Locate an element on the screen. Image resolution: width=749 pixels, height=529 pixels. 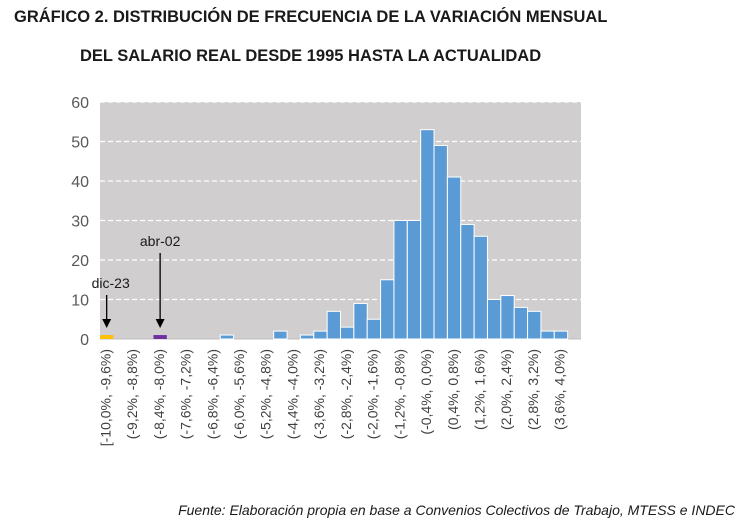
y-axis-tick-labels: 0 10 20 30 40 50 60 is located at coordinates (80, 222).